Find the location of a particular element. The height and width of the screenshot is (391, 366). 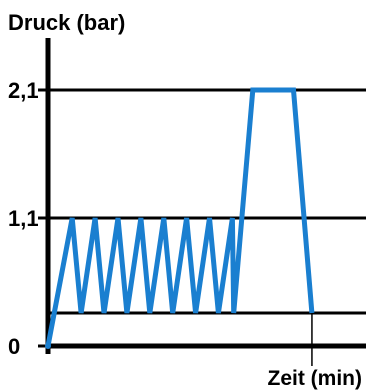

y-tick-label: 1,1 is located at coordinates (23, 218).